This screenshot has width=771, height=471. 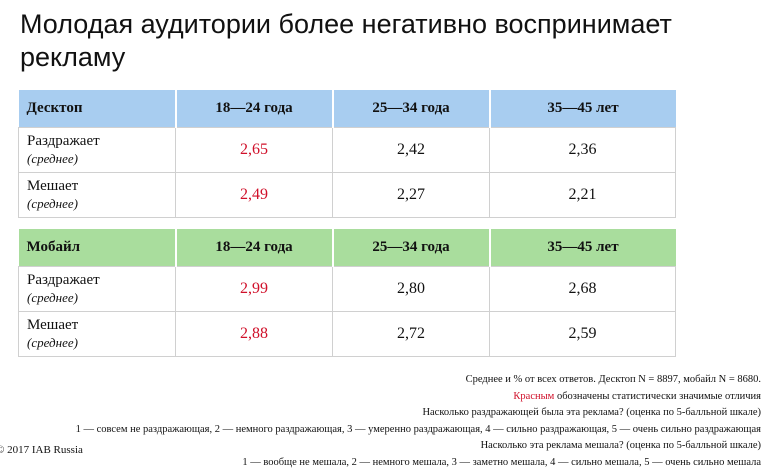 I want to click on table-row: Раздражает (среднее) 2,65 2,42 2,36, so click(x=347, y=150).